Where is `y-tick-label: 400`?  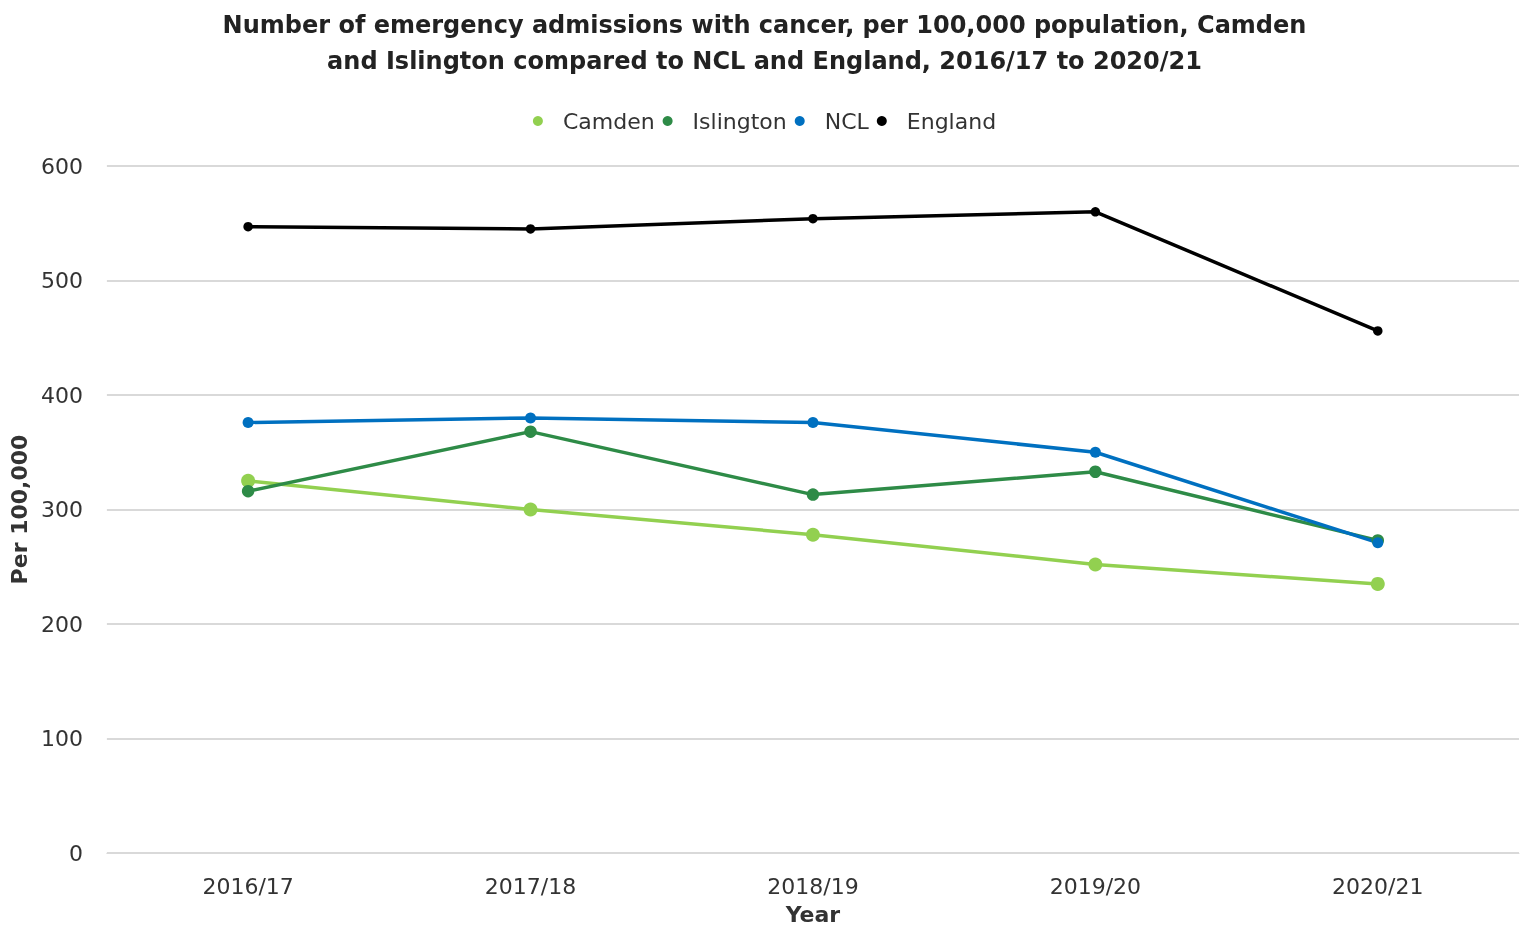
y-tick-label: 400 is located at coordinates (61, 395).